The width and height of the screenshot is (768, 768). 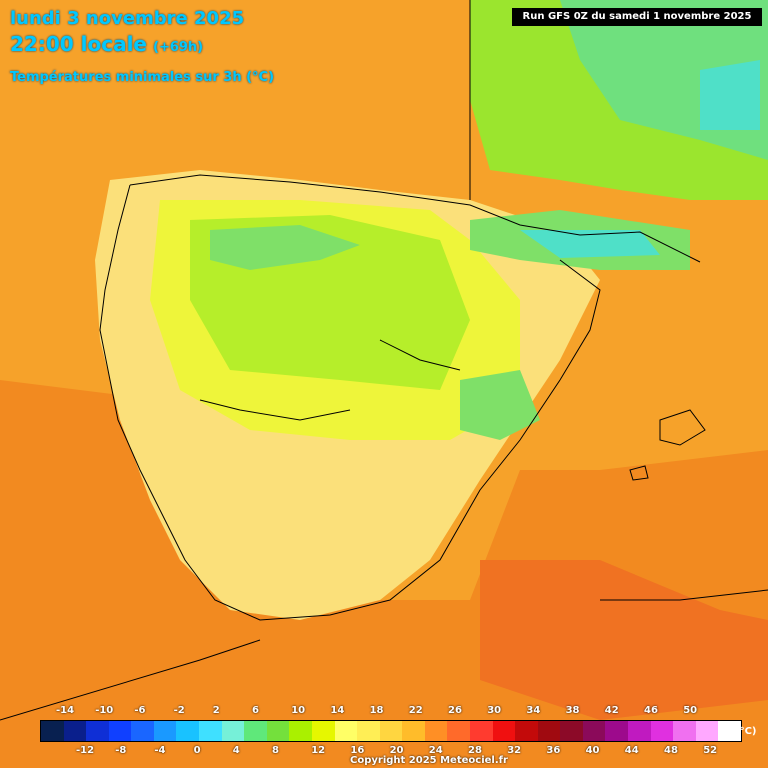 I want to click on map-subtitle: Températures minimales sur 3h (°C), so click(x=142, y=77).